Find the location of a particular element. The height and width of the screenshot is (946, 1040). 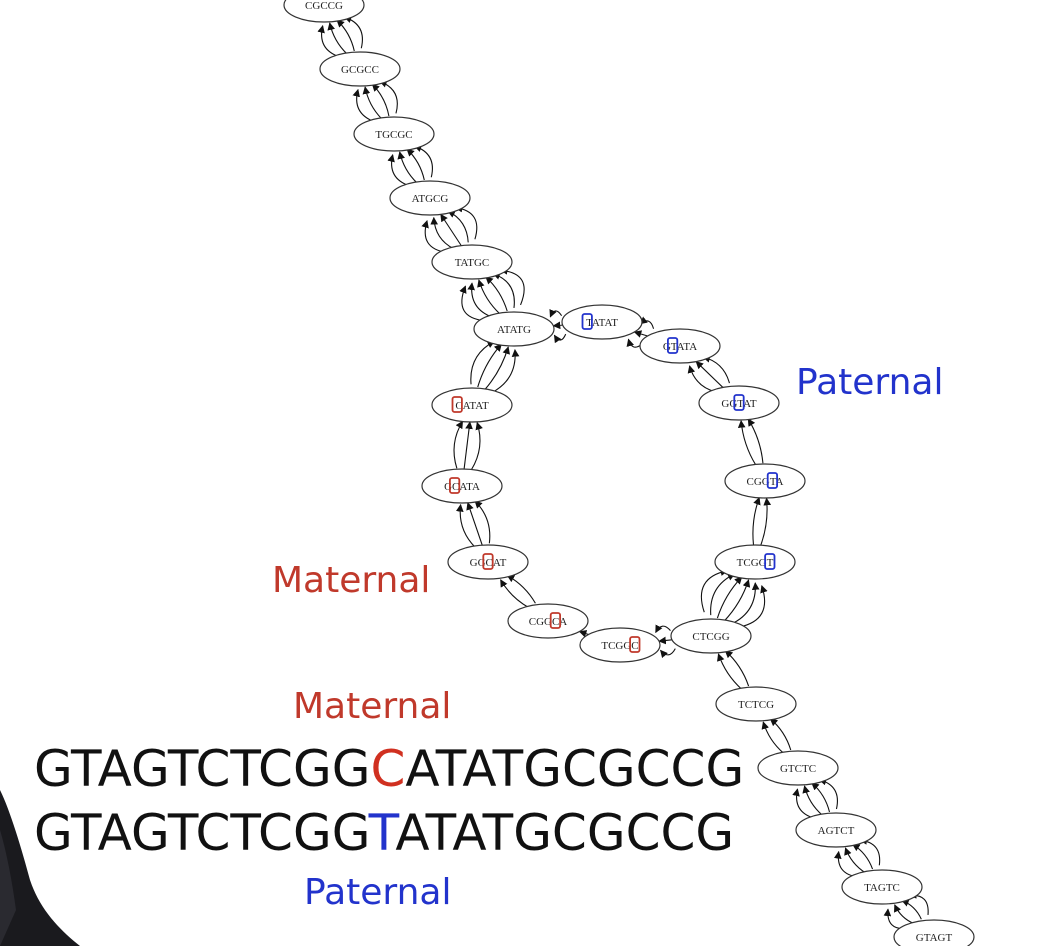

graph-node-gtctc: GTCTC is located at coordinates (798, 768).